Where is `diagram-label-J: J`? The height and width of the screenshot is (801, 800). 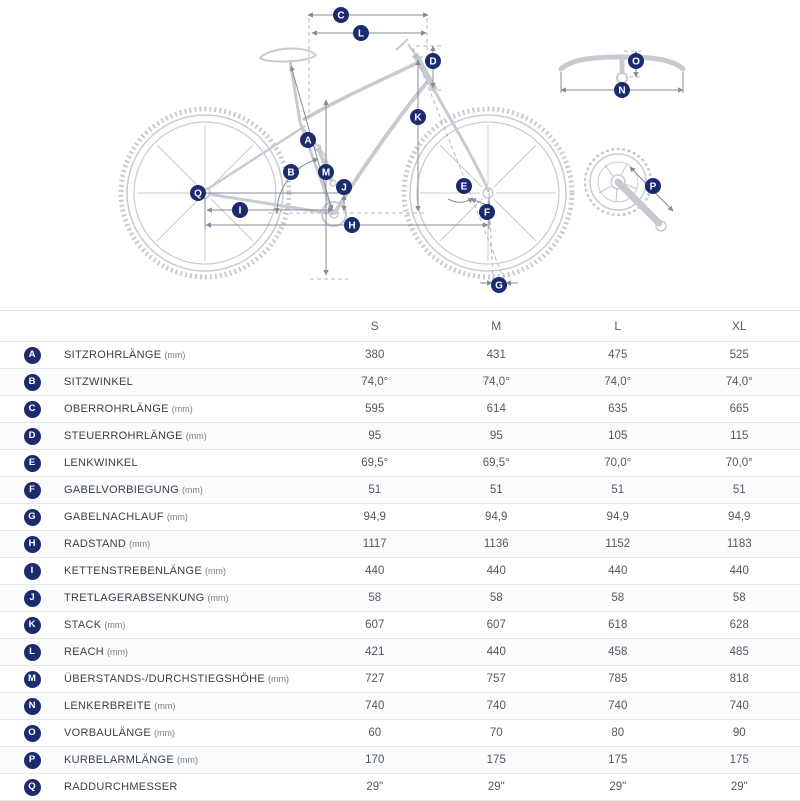 diagram-label-J: J is located at coordinates (344, 187).